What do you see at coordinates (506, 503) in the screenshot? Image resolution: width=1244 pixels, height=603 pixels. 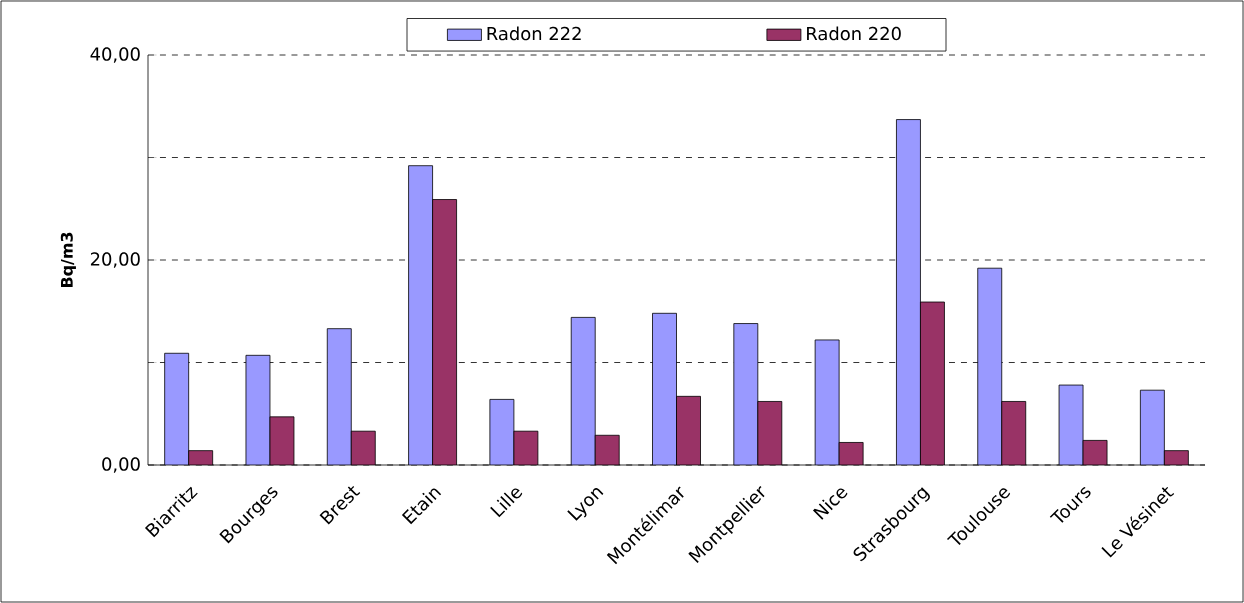 I see `x-tick-label: Lille` at bounding box center [506, 503].